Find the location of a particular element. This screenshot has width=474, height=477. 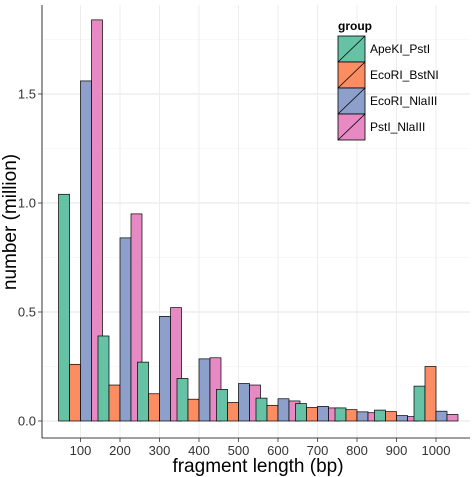

y-tick-label: 0.5 is located at coordinates (27, 312).